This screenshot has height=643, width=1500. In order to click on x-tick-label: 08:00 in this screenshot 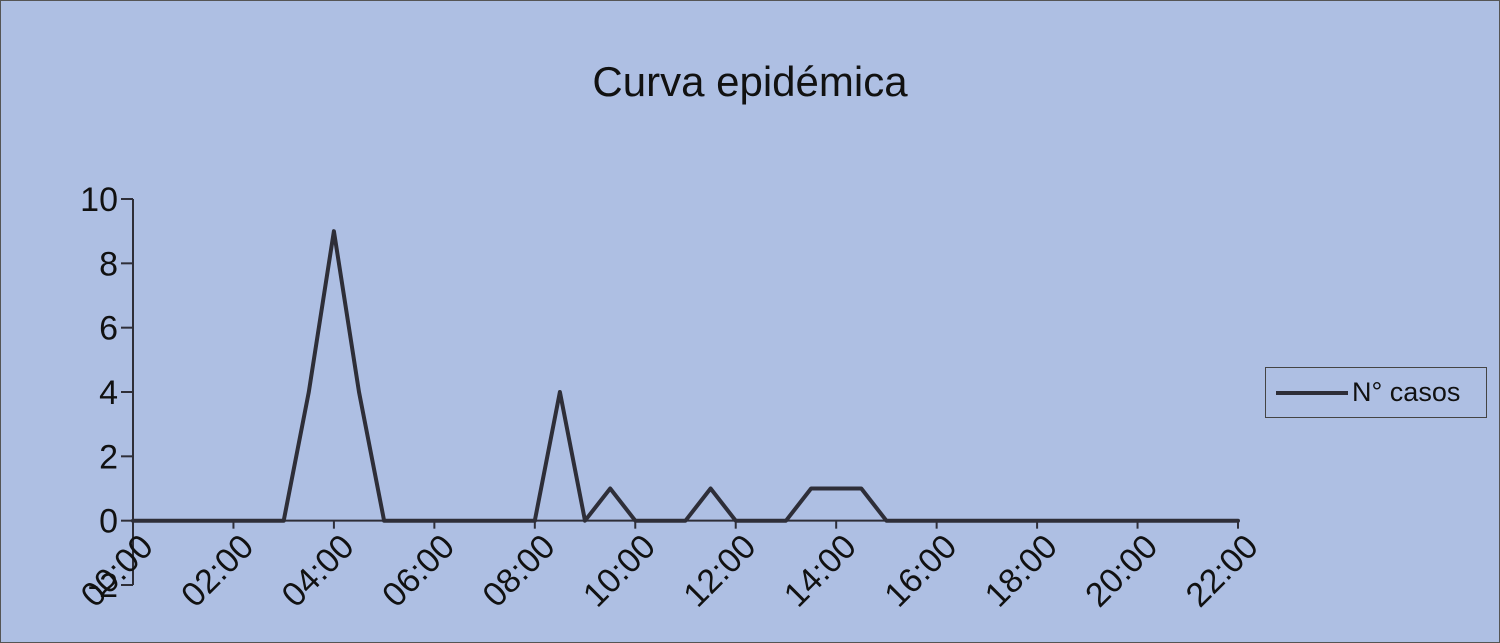, I will do `click(518, 570)`.